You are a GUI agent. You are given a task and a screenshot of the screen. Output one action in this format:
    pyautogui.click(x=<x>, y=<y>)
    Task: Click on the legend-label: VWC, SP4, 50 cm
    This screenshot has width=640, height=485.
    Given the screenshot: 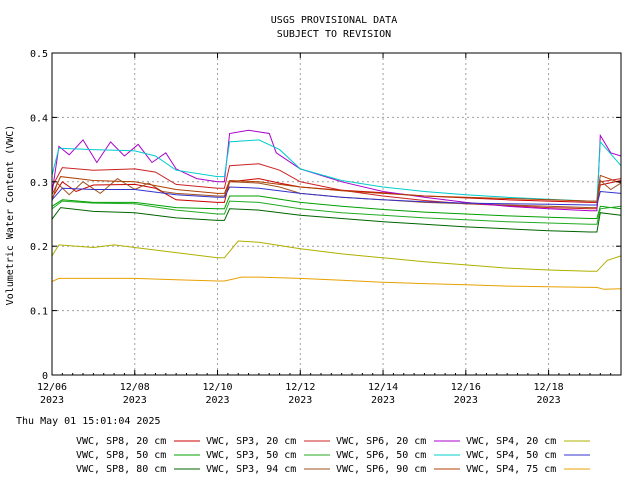 What is the action you would take?
    pyautogui.click(x=511, y=455)
    